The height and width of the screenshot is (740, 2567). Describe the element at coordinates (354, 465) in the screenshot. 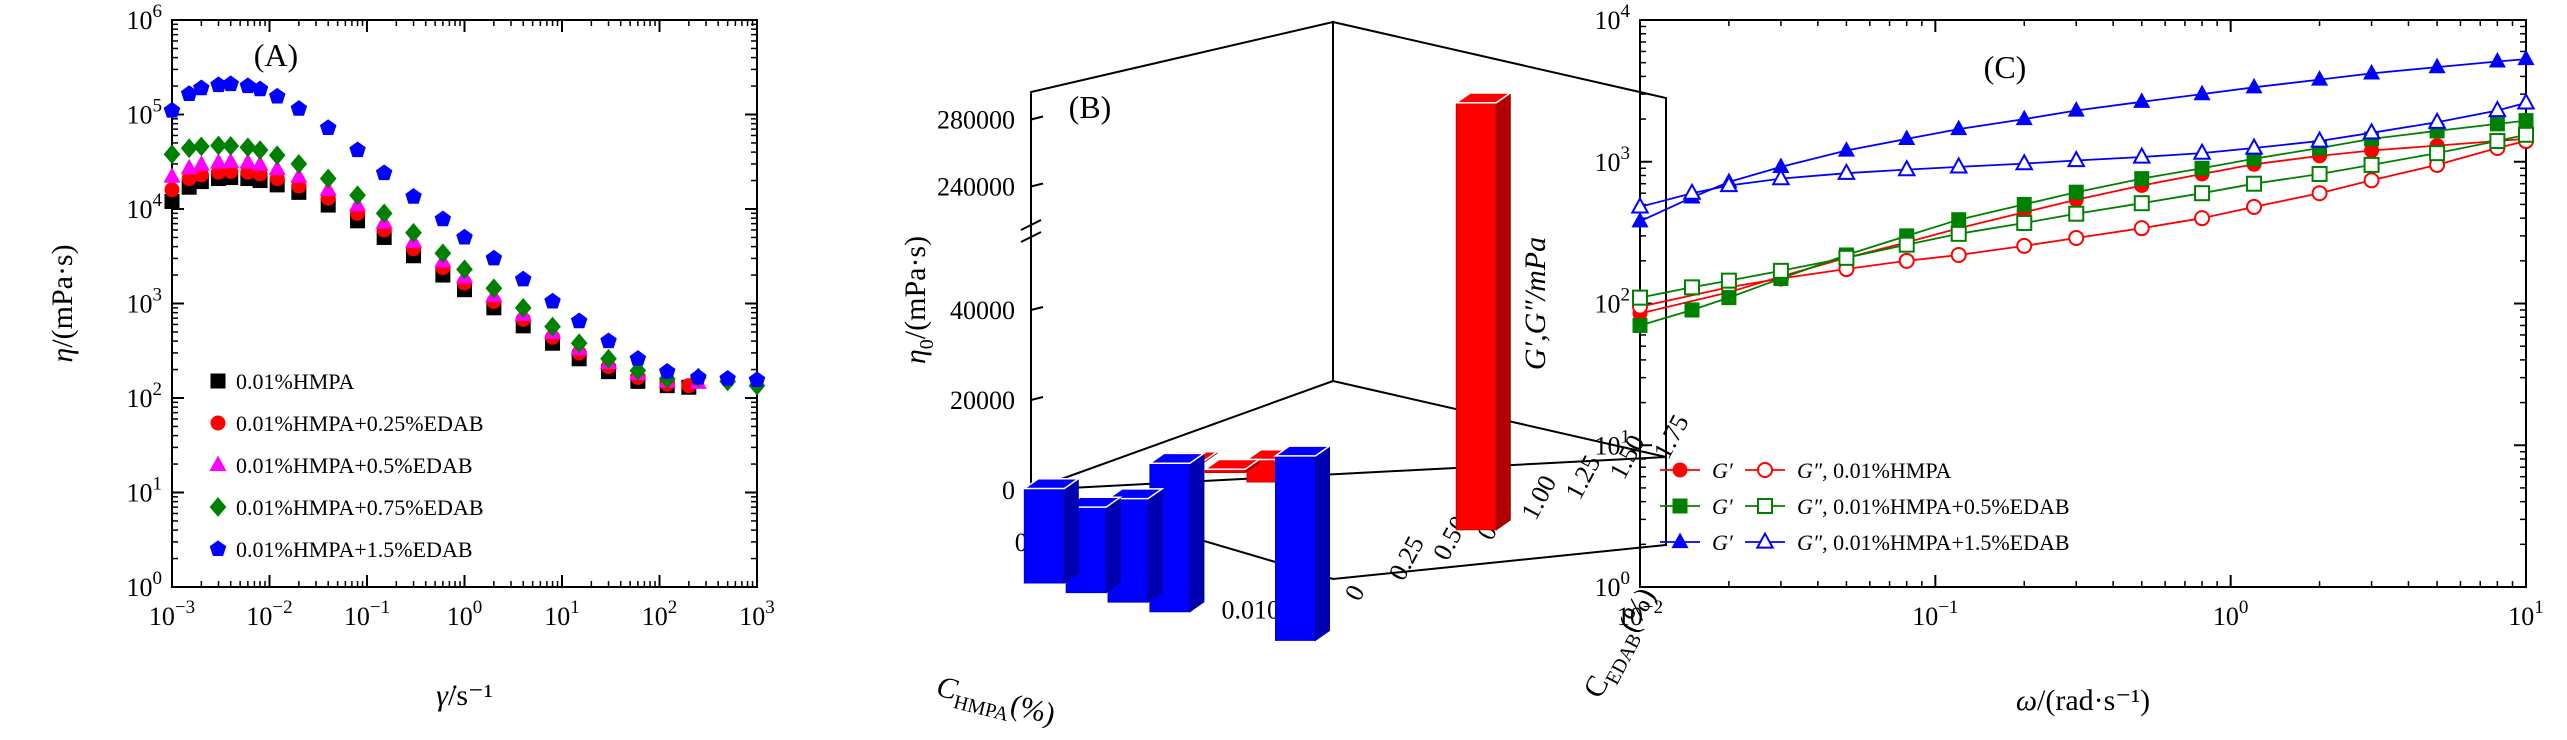

I see `panel-a-legend-label: 0.01%HMPA+0.5%EDAB` at that location.